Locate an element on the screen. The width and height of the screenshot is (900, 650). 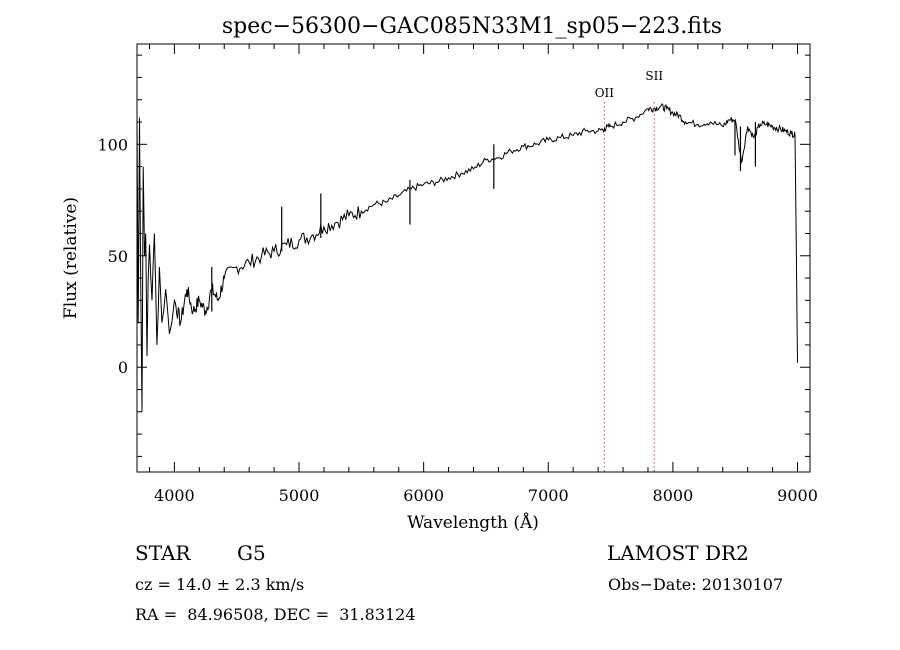
y-tick-labels: 0 50 100 is located at coordinates (112, 256).